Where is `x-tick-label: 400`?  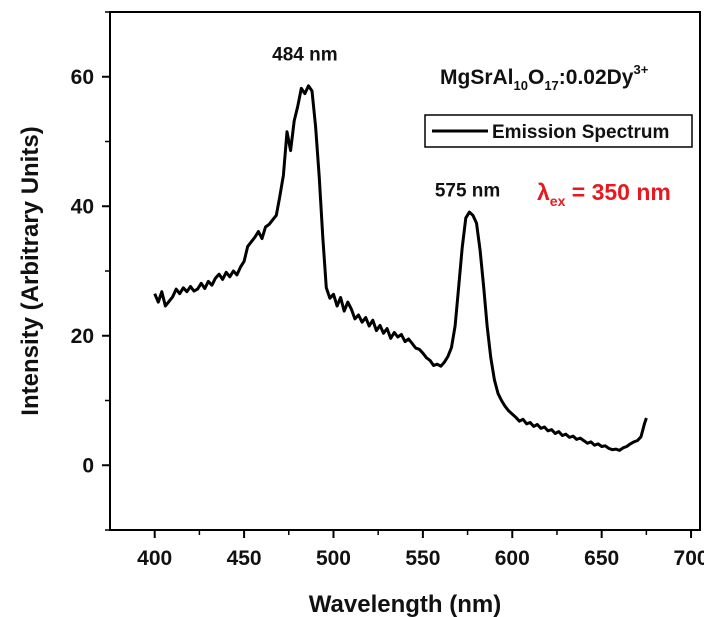
x-tick-label: 400 is located at coordinates (154, 558).